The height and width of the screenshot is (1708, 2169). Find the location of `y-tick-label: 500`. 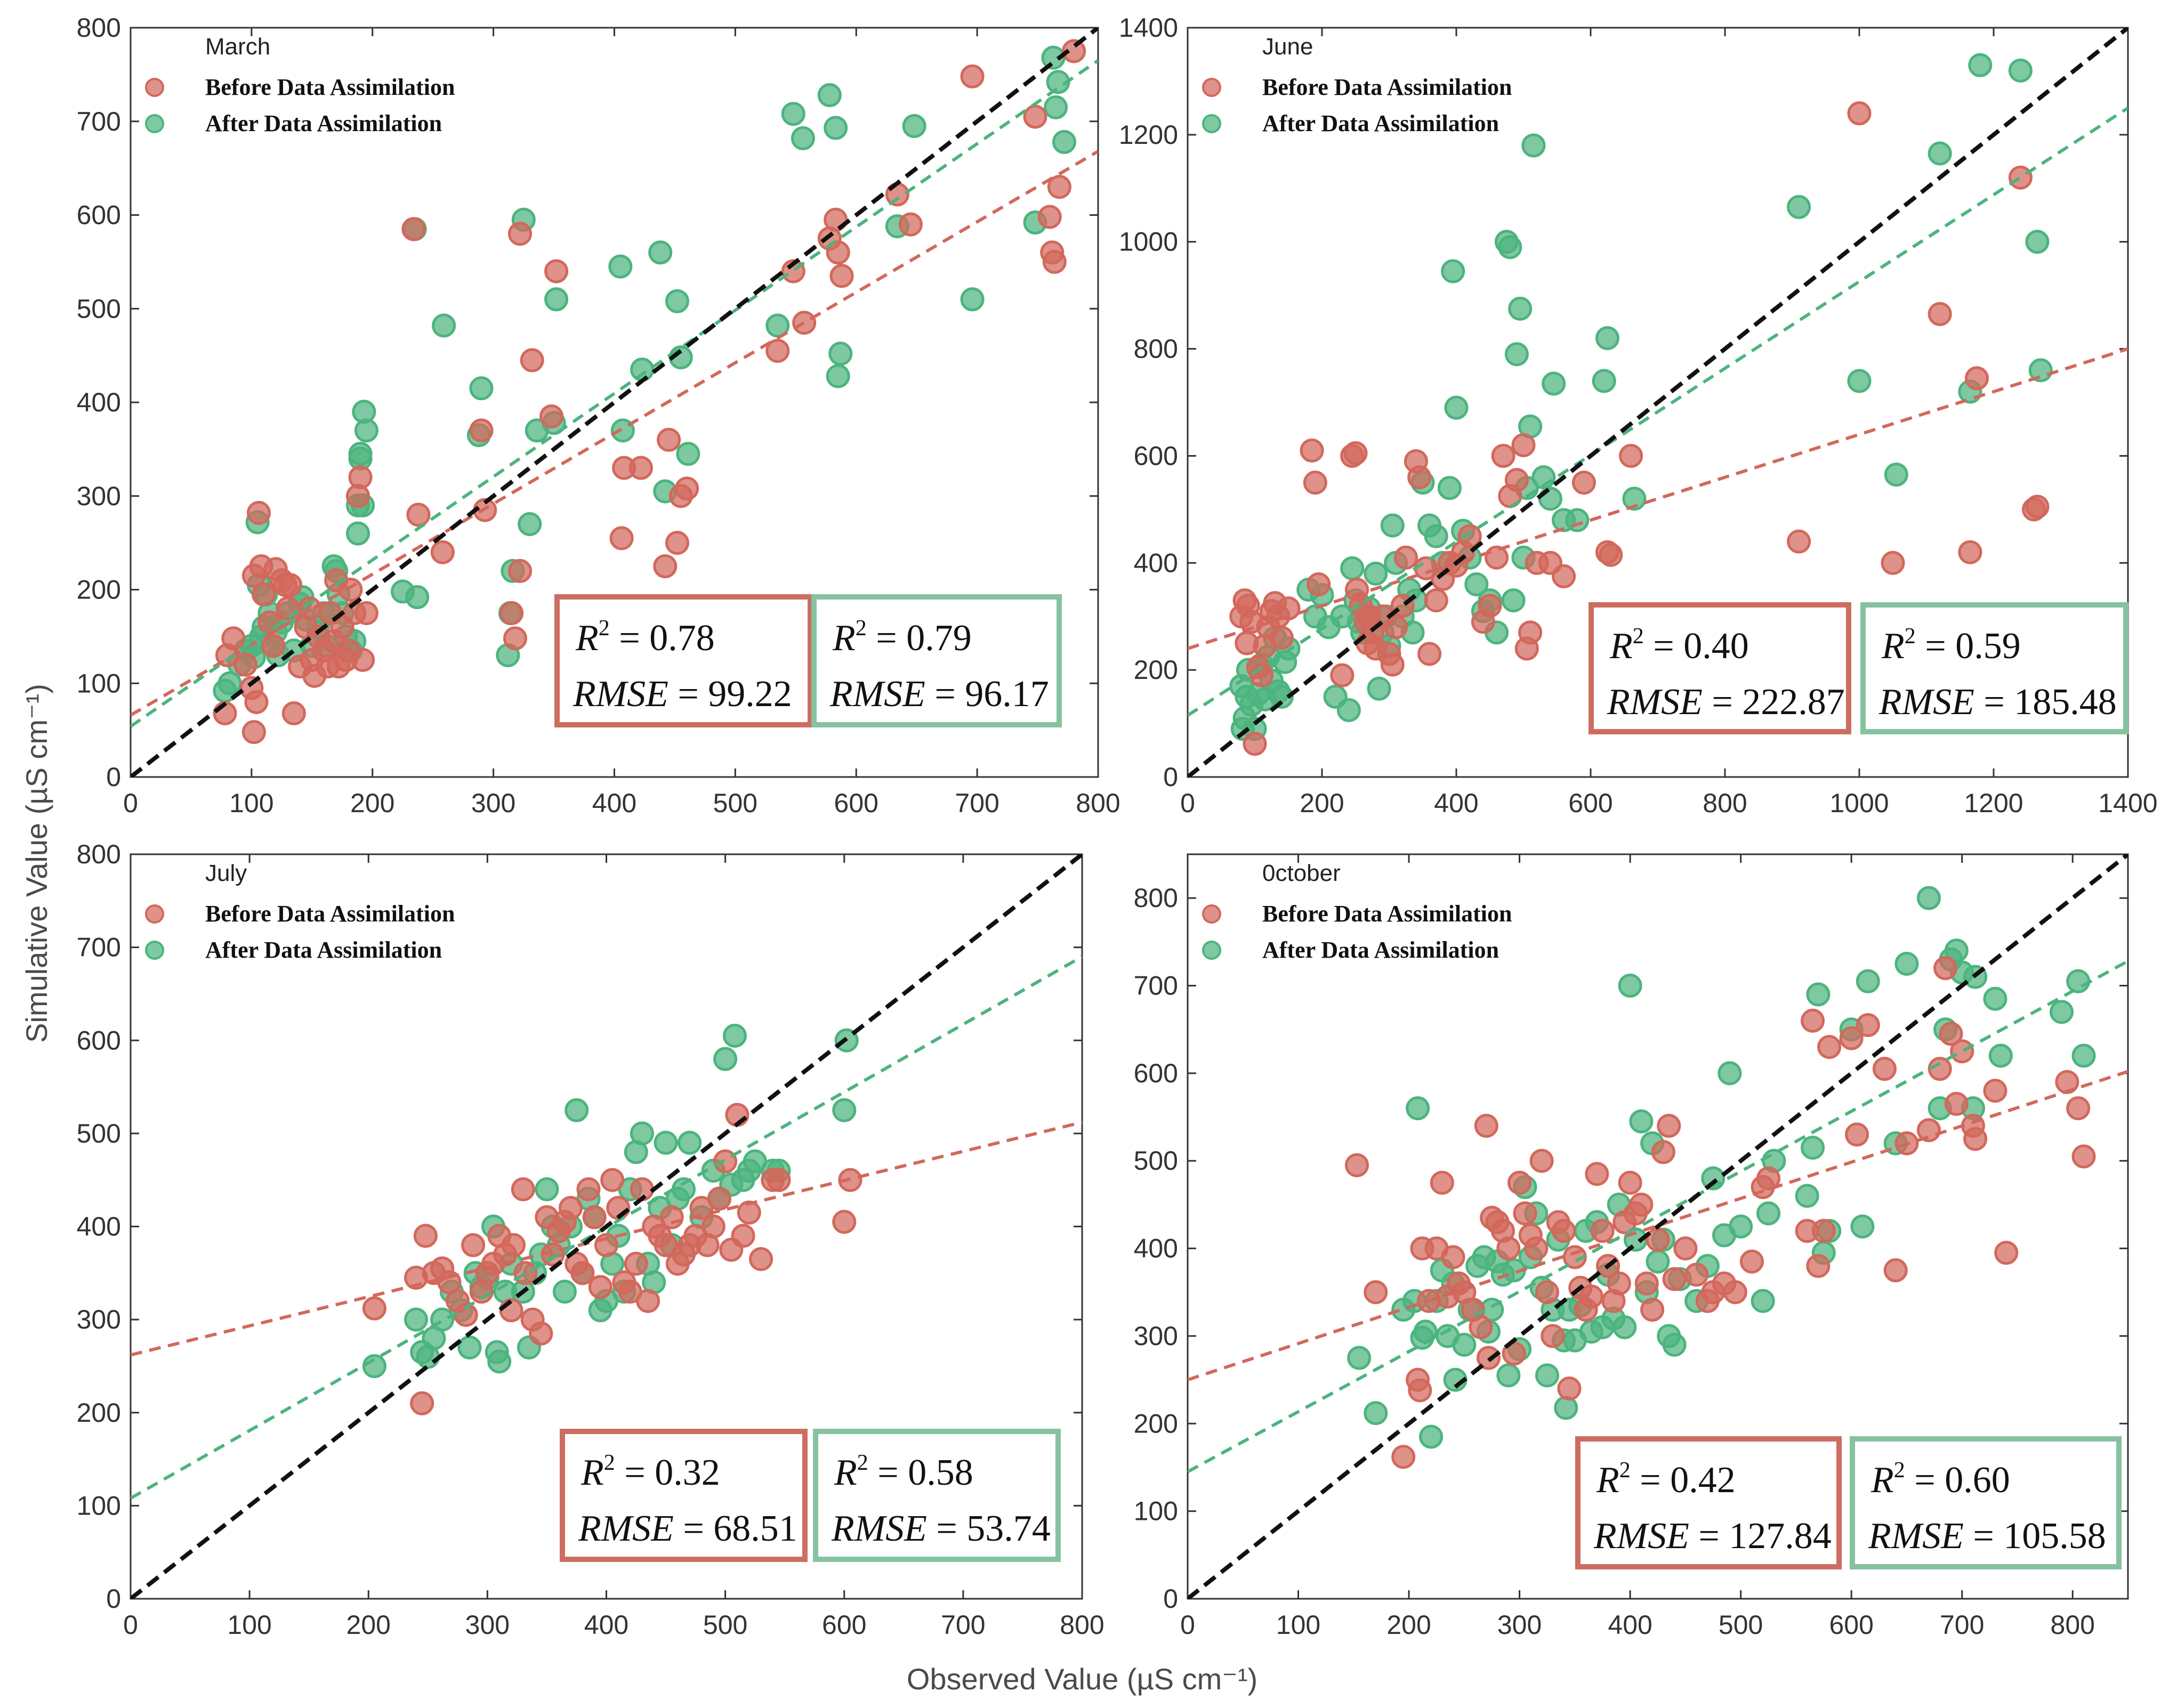

y-tick-label: 500 is located at coordinates (1156, 1161).